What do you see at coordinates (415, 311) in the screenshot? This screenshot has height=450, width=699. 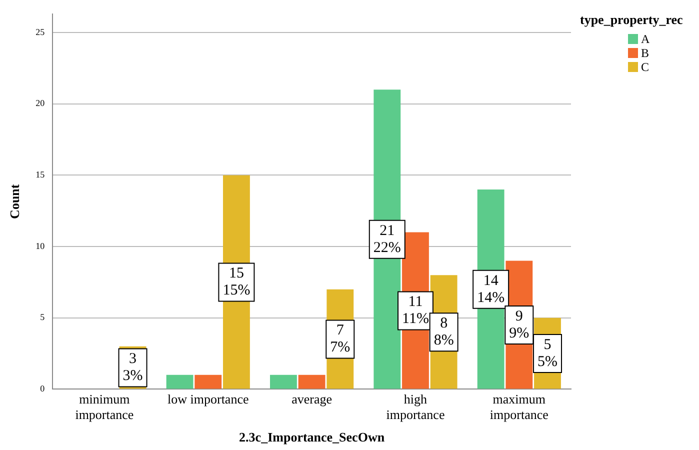 I see `data-label: 11 11%` at bounding box center [415, 311].